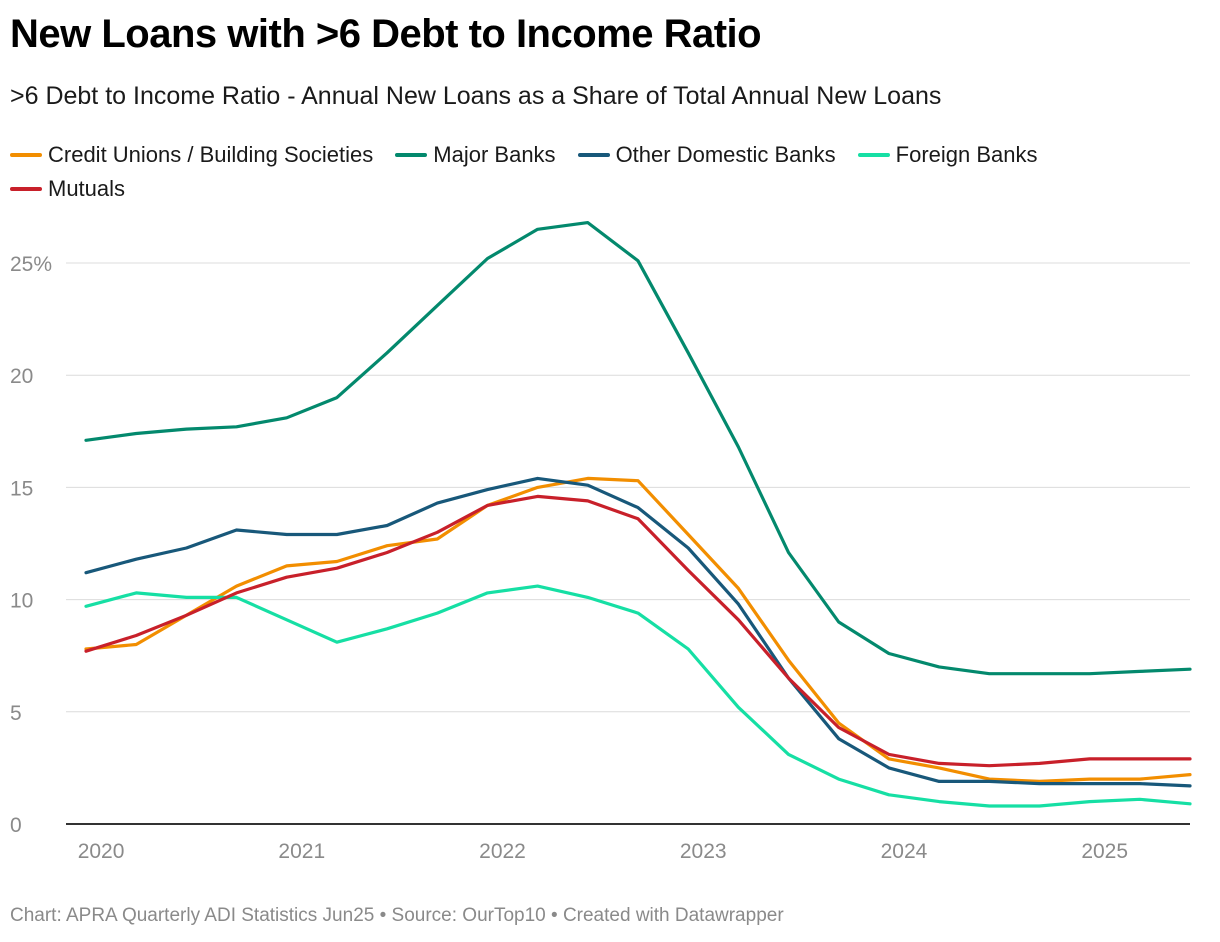 The image size is (1220, 942). I want to click on legend-label: Credit Unions / Building Societies, so click(211, 154).